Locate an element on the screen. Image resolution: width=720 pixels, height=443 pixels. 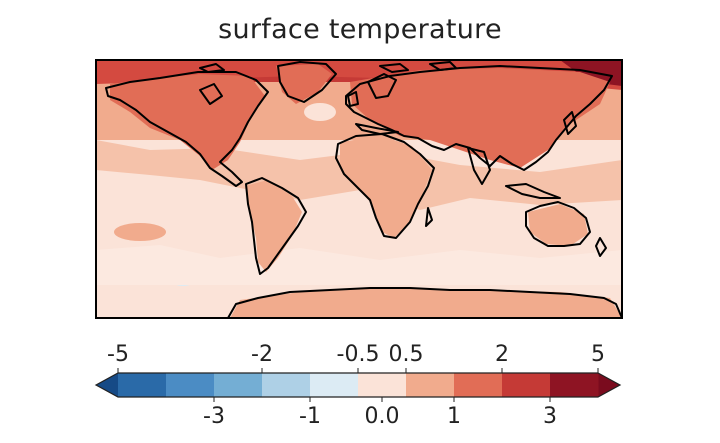
colorbar-tick-label: 5 is located at coordinates (598, 354).